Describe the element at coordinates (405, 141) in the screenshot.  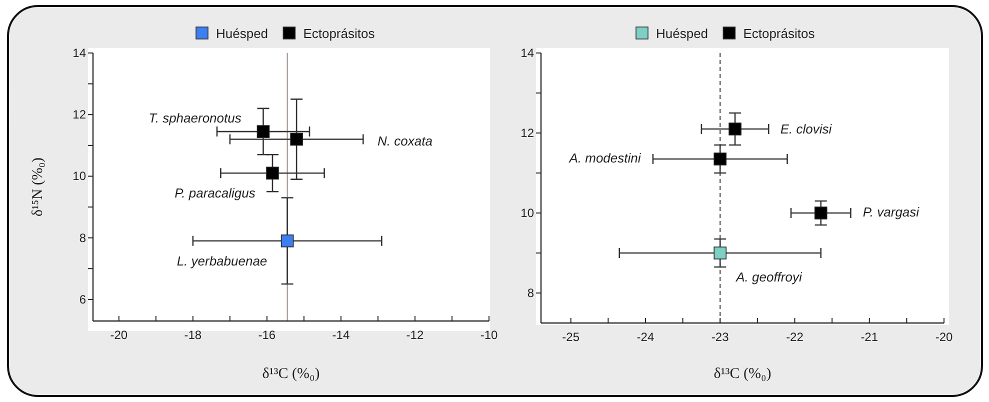
I see `annotation: N. coxata` at that location.